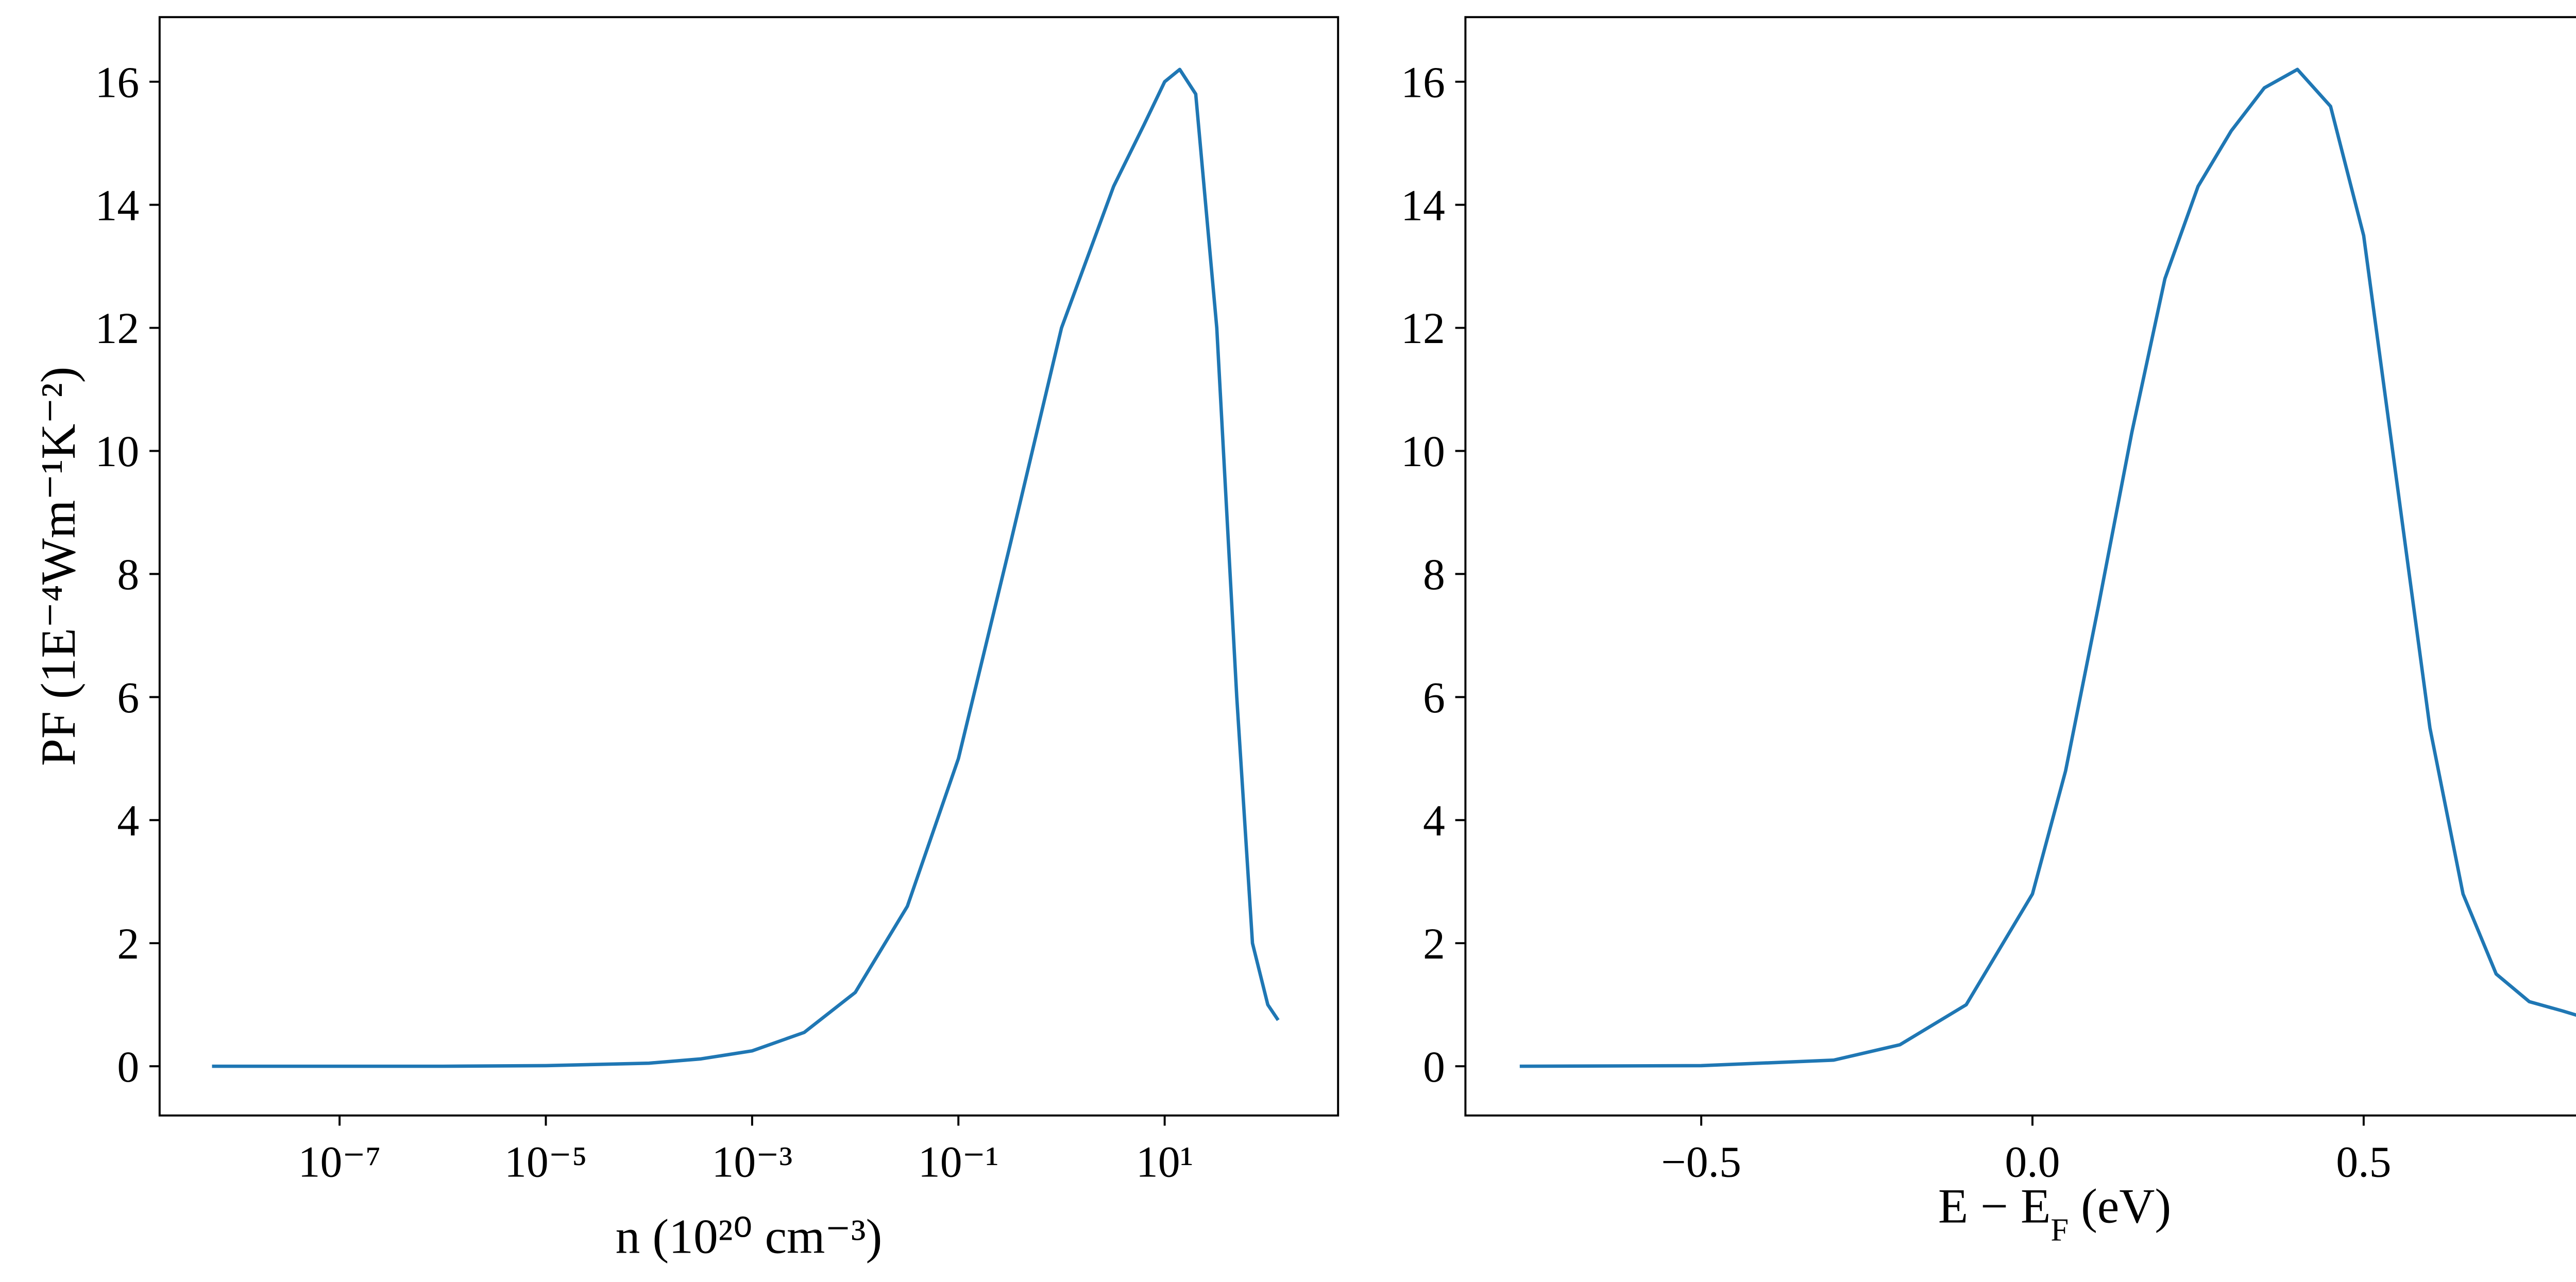  I want to click on x-tick-label: 0.0, so click(2032, 1162).